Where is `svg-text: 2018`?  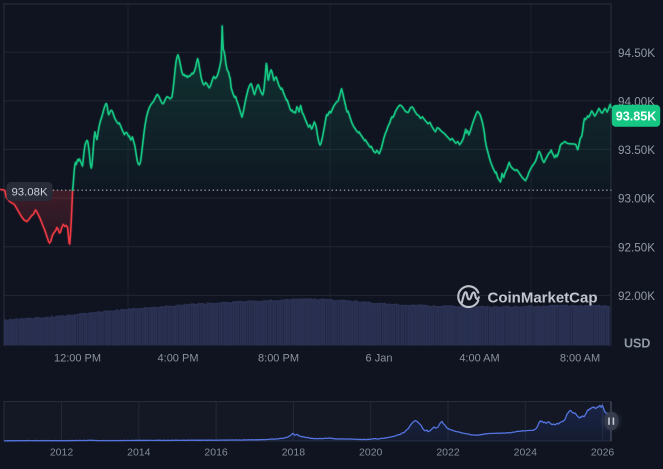
svg-text: 2018 is located at coordinates (294, 453).